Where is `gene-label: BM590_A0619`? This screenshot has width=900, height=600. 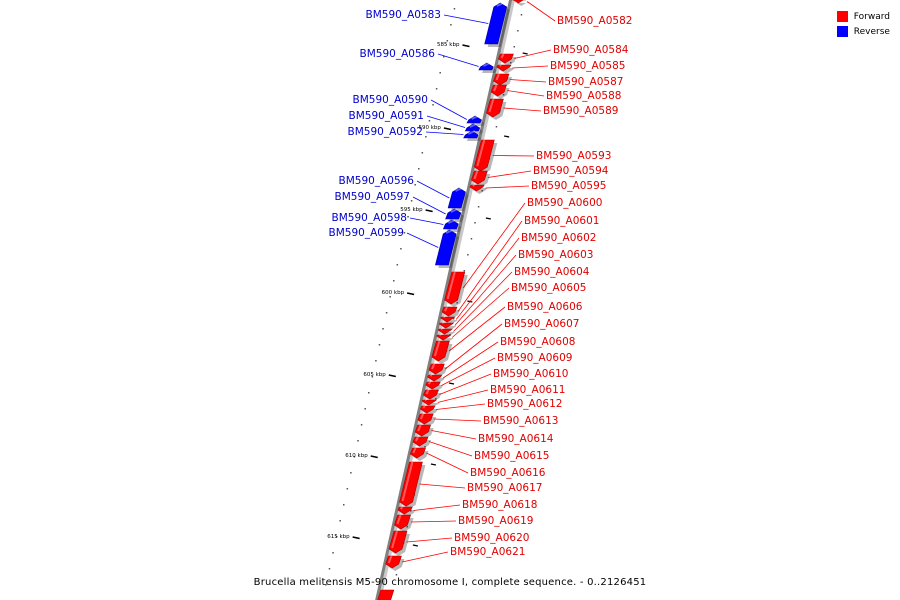
gene-label: BM590_A0619 is located at coordinates (495, 521).